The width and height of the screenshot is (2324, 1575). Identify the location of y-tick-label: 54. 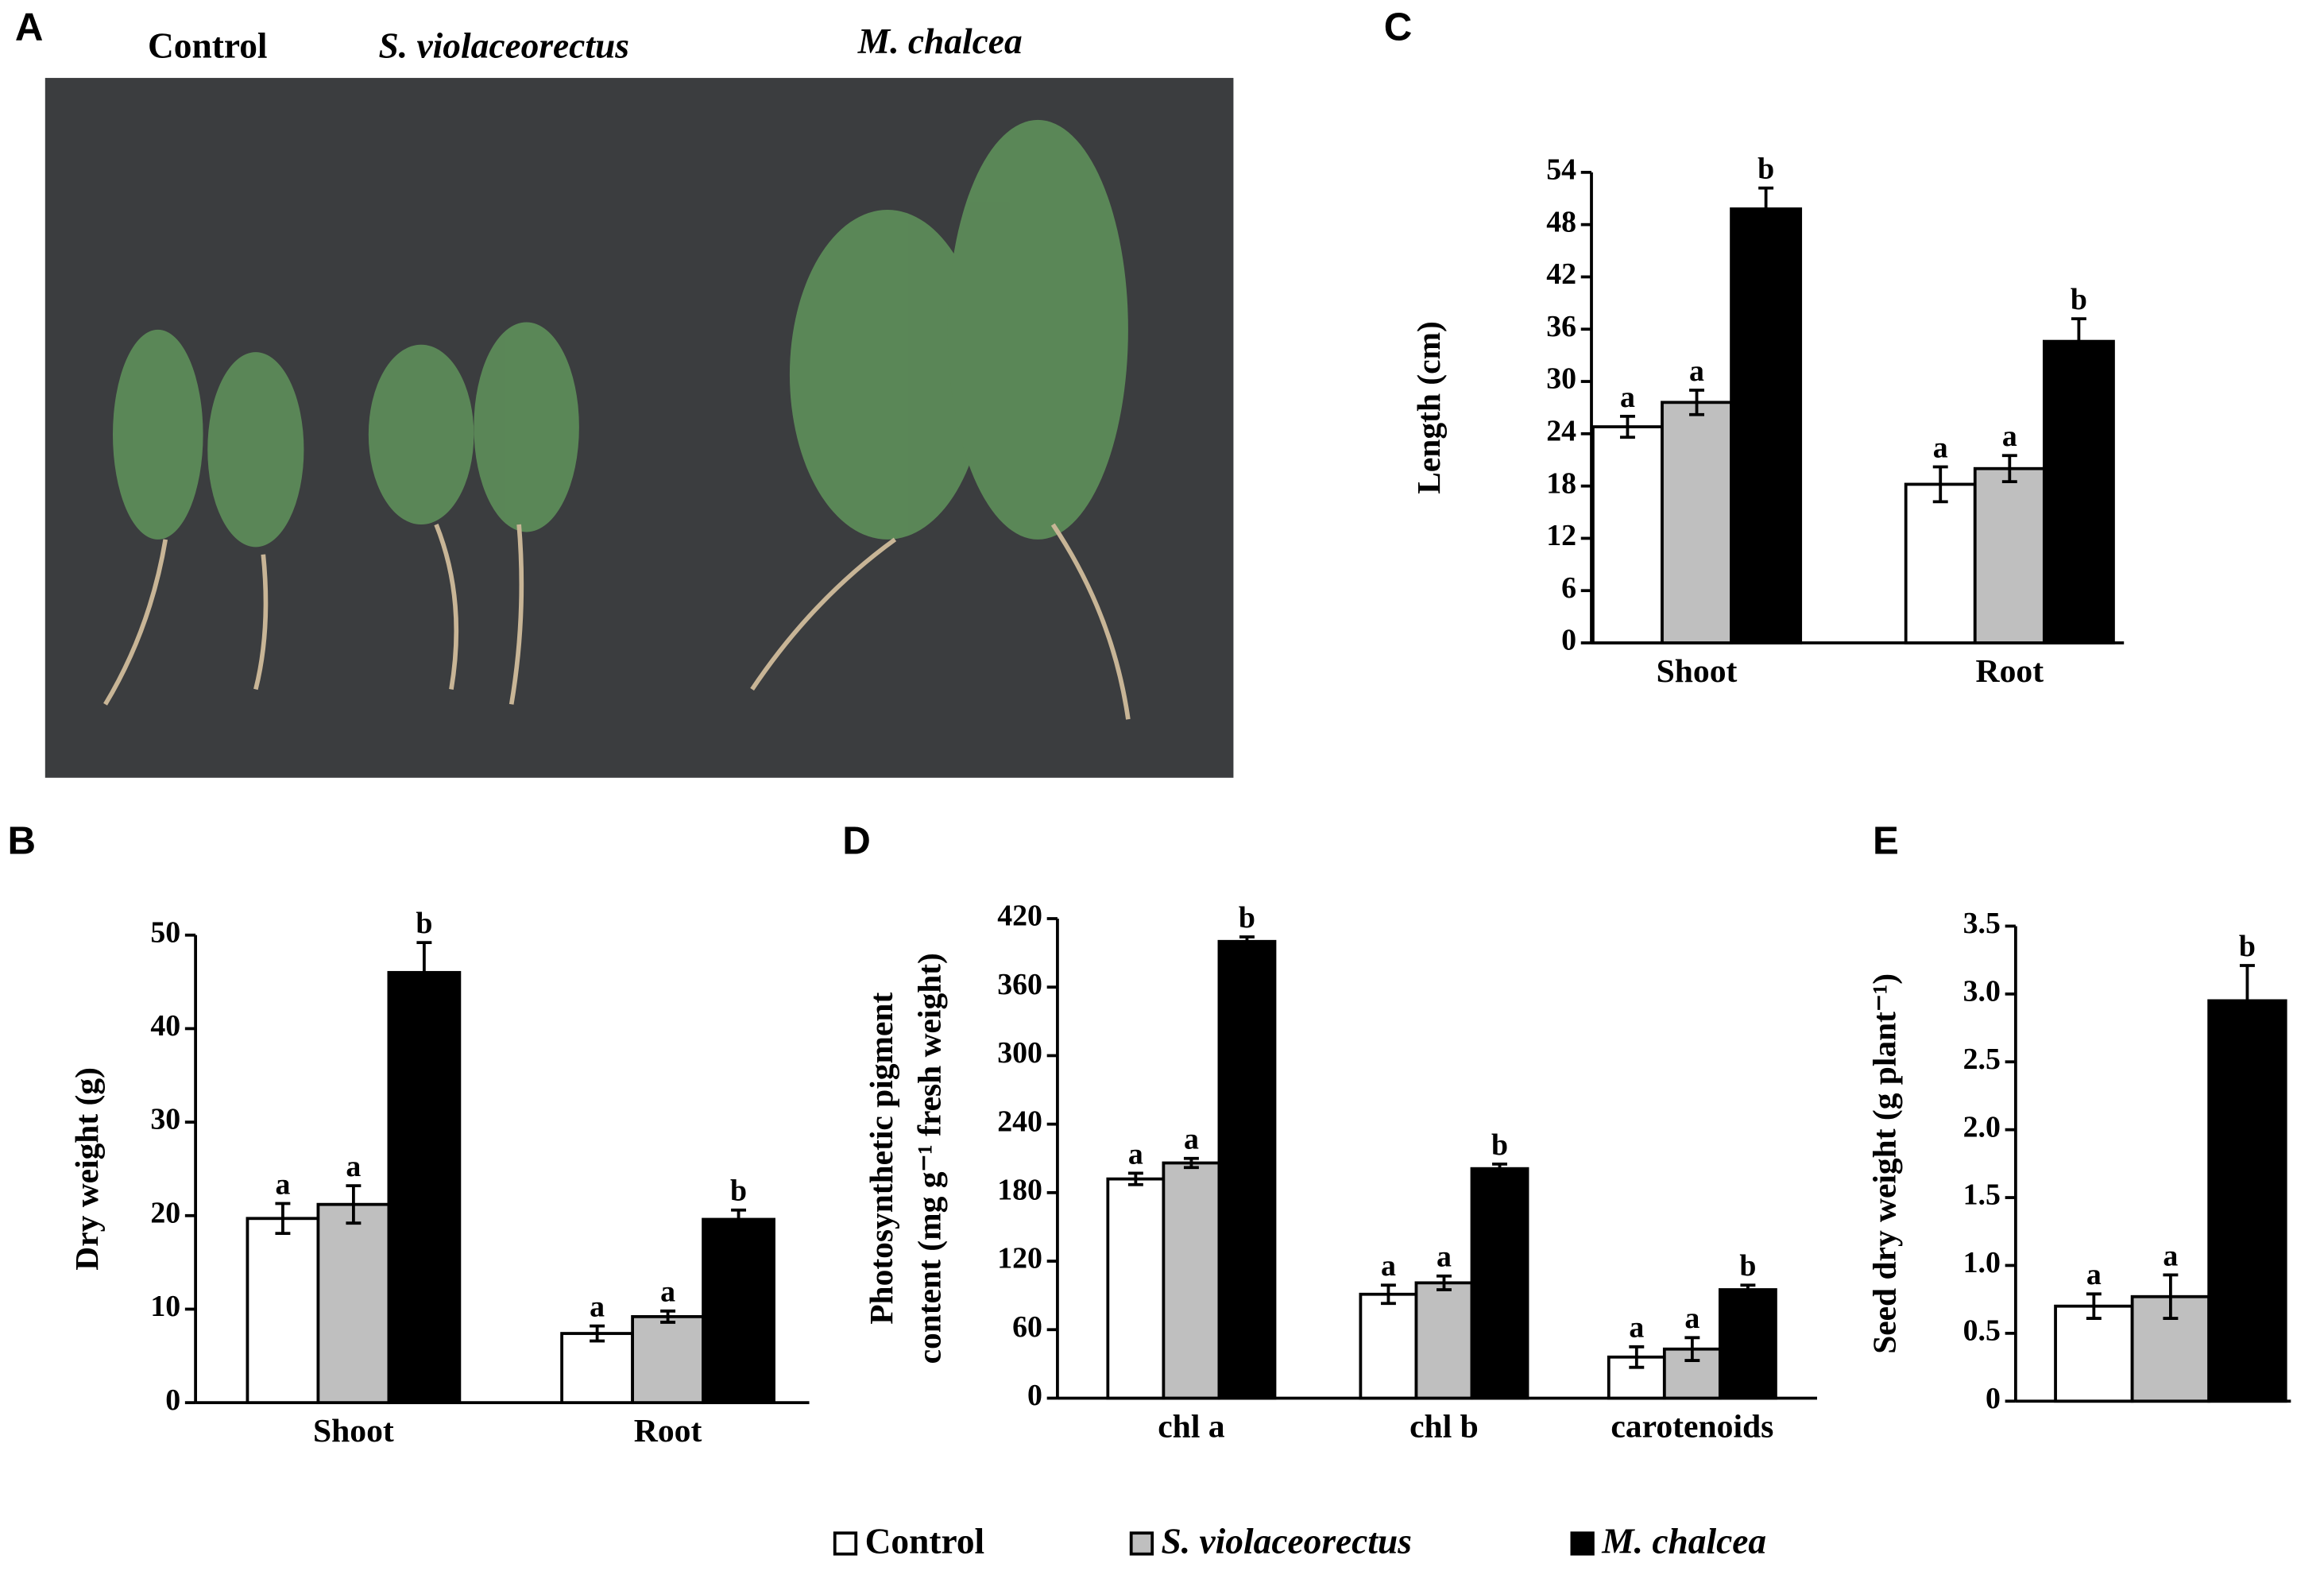
(1561, 170).